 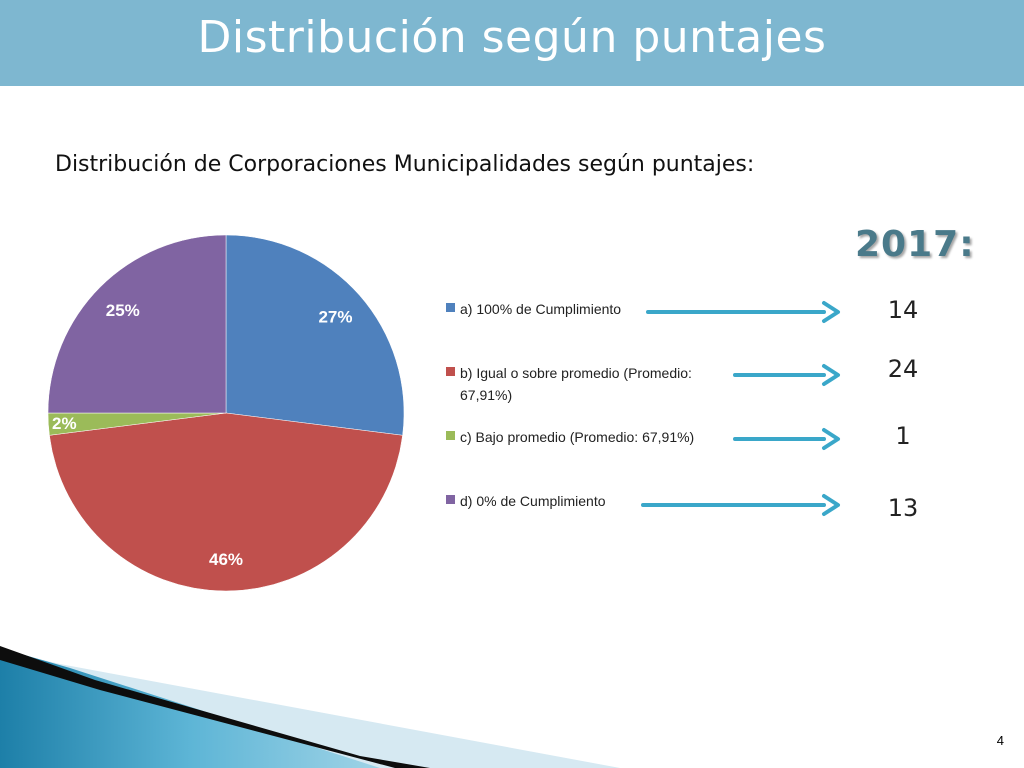 What do you see at coordinates (577, 437) in the screenshot?
I see `legend-label-c: c) Bajo promedio (Promedio: 67,91%)` at bounding box center [577, 437].